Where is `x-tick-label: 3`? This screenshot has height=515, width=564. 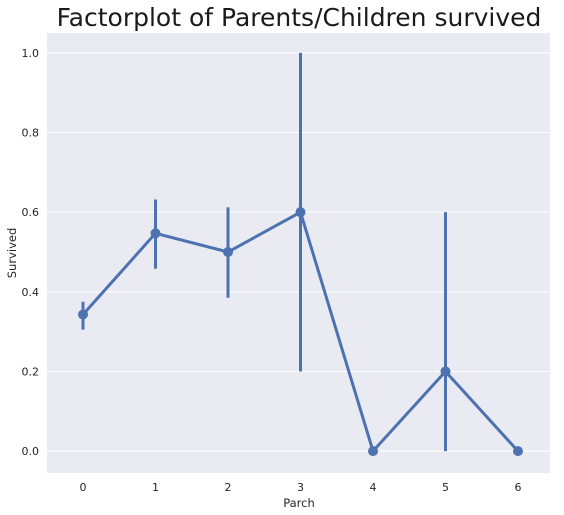 x-tick-label: 3 is located at coordinates (300, 487).